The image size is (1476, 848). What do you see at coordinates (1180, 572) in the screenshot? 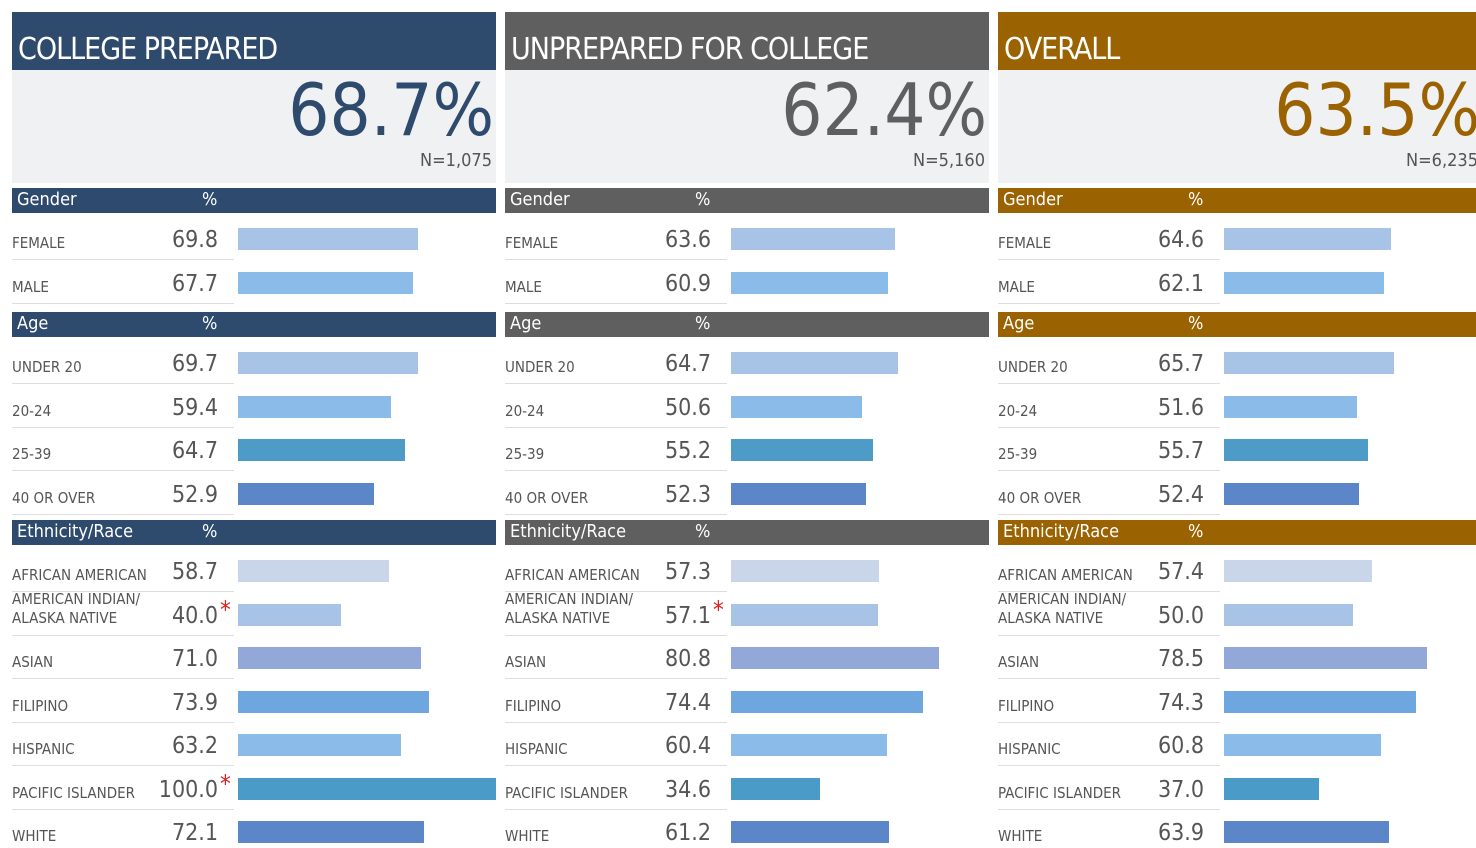
I see `row-value: 57.4` at bounding box center [1180, 572].